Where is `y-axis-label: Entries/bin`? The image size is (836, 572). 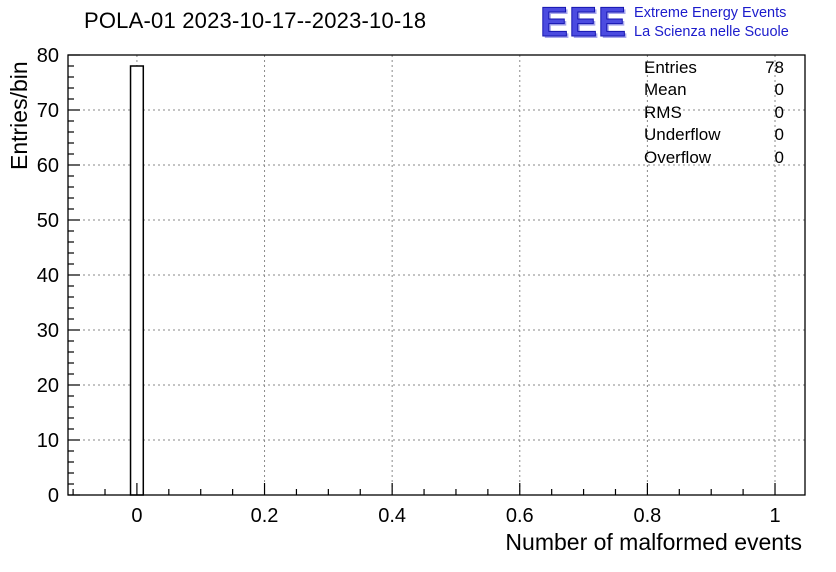
y-axis-label: Entries/bin is located at coordinates (19, 115).